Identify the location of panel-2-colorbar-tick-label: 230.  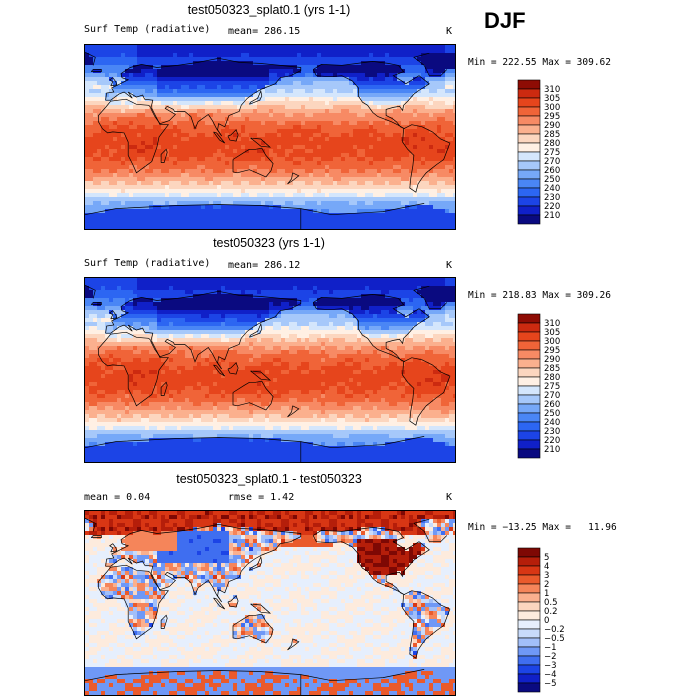
(552, 432).